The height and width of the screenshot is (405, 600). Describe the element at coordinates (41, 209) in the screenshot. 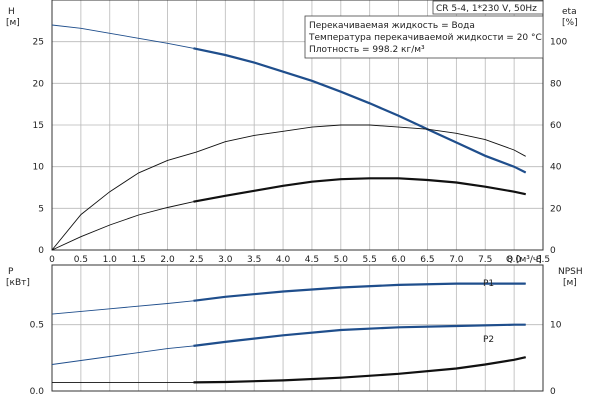

I see `y-left-tick-label: 5` at that location.